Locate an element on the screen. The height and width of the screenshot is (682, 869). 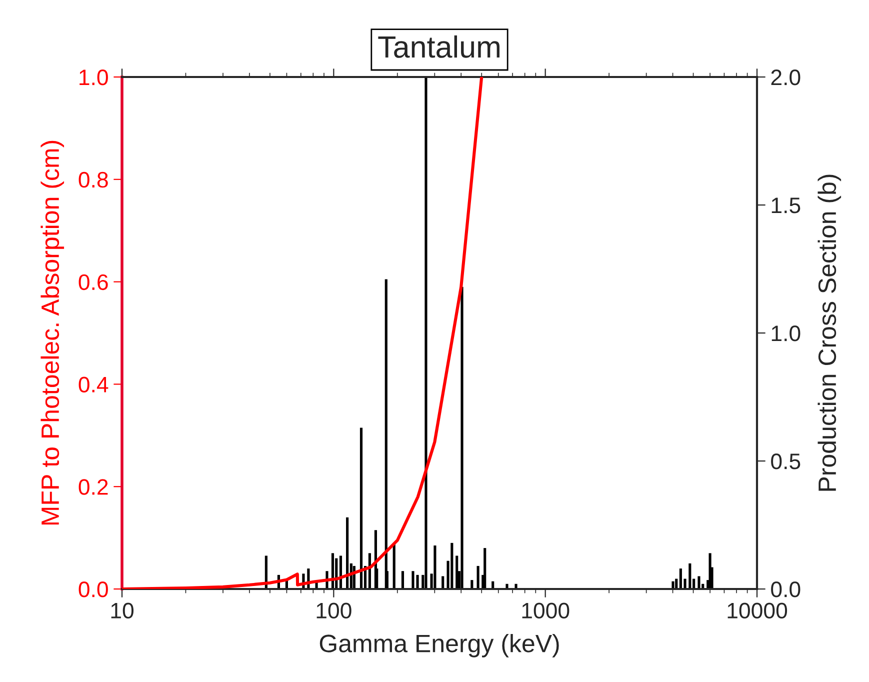
chart-title: Tantalum is located at coordinates (439, 46).